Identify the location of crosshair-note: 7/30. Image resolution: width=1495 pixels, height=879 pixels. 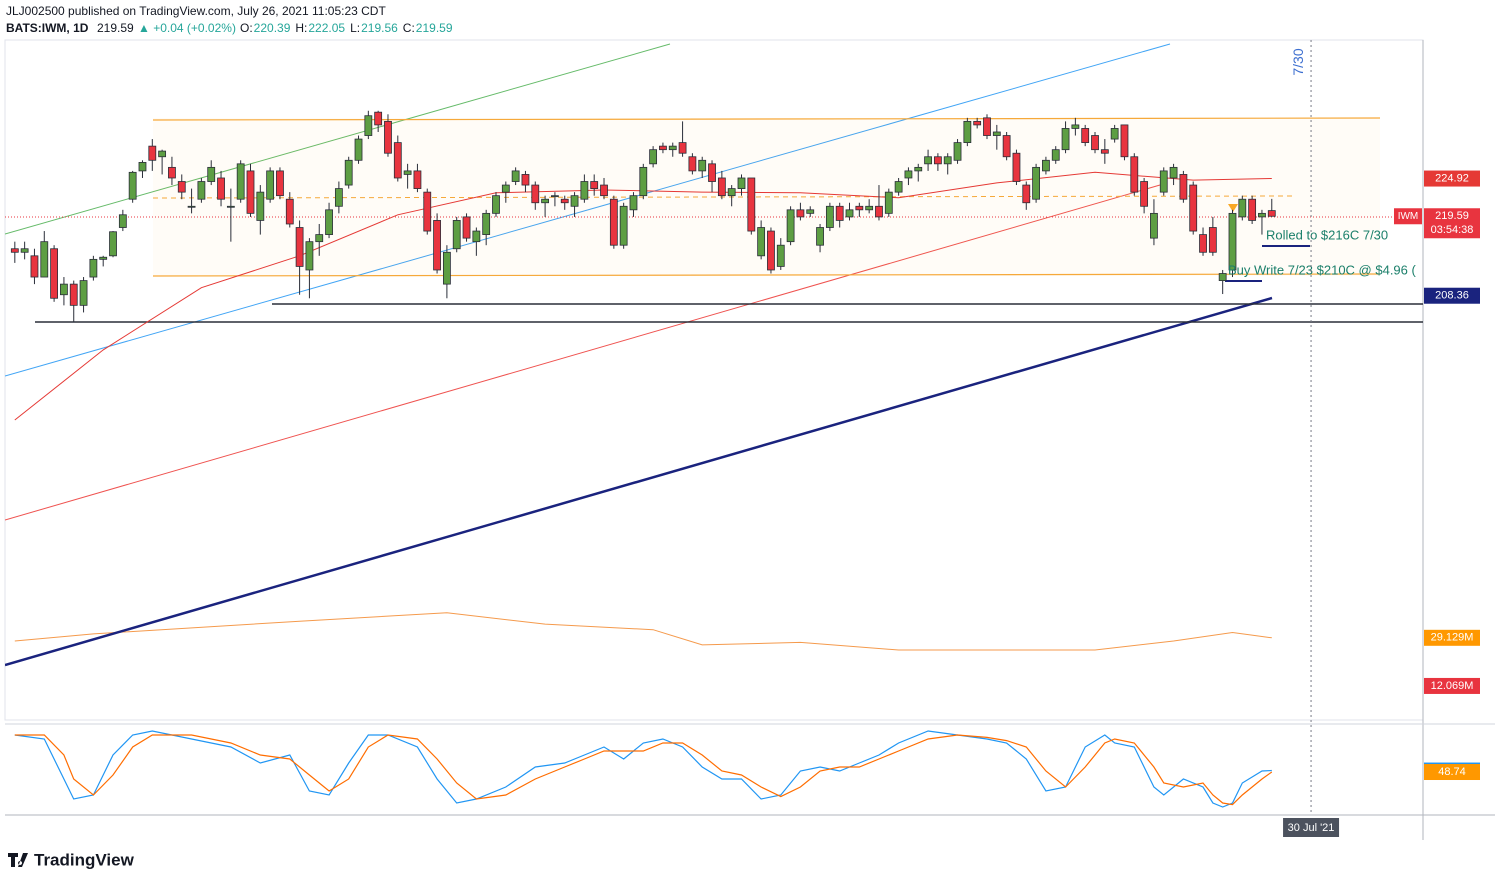
(1298, 61).